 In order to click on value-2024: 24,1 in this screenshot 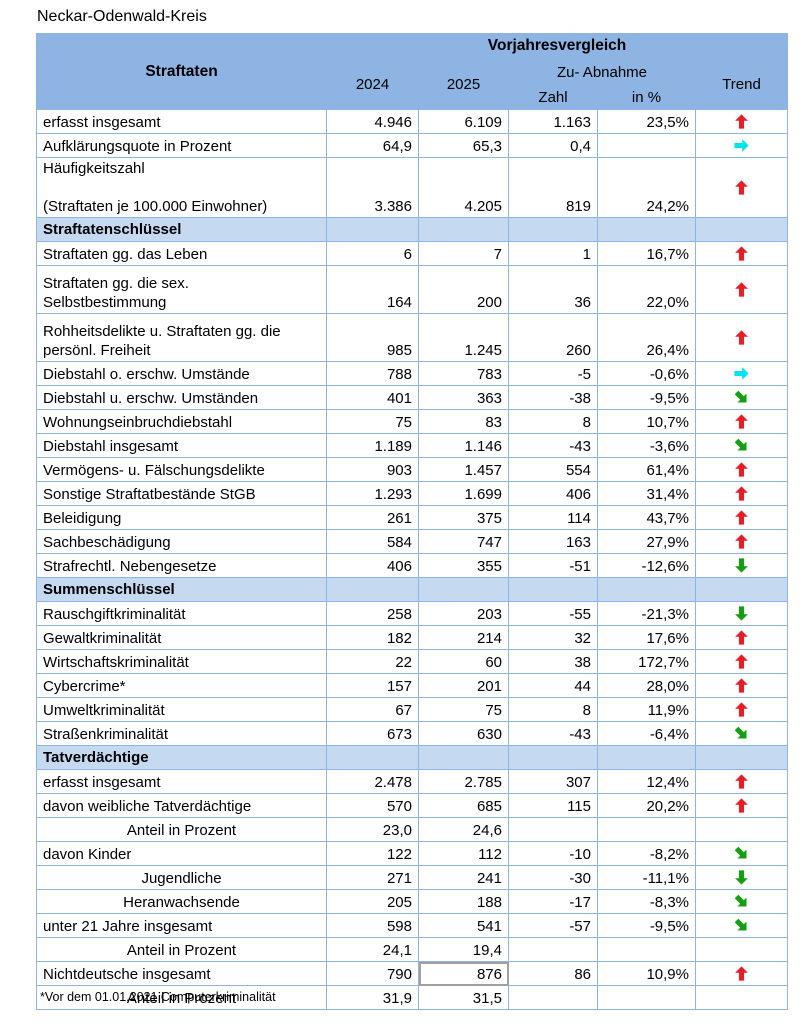, I will do `click(372, 949)`.